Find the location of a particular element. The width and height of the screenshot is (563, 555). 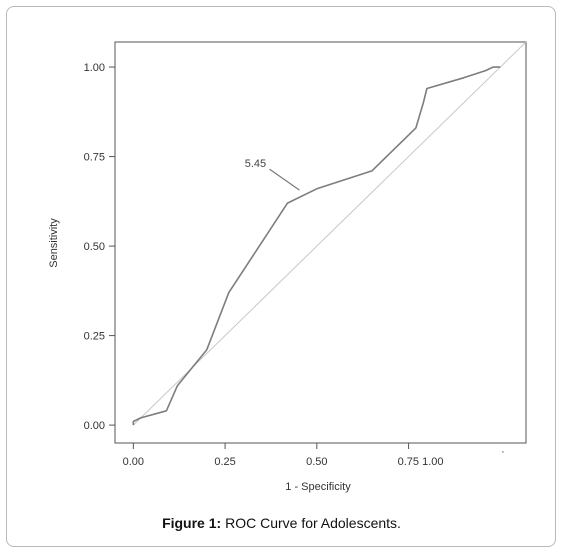

figure-caption: Figure 1: ROC Curve for Adolescents. is located at coordinates (281, 523).